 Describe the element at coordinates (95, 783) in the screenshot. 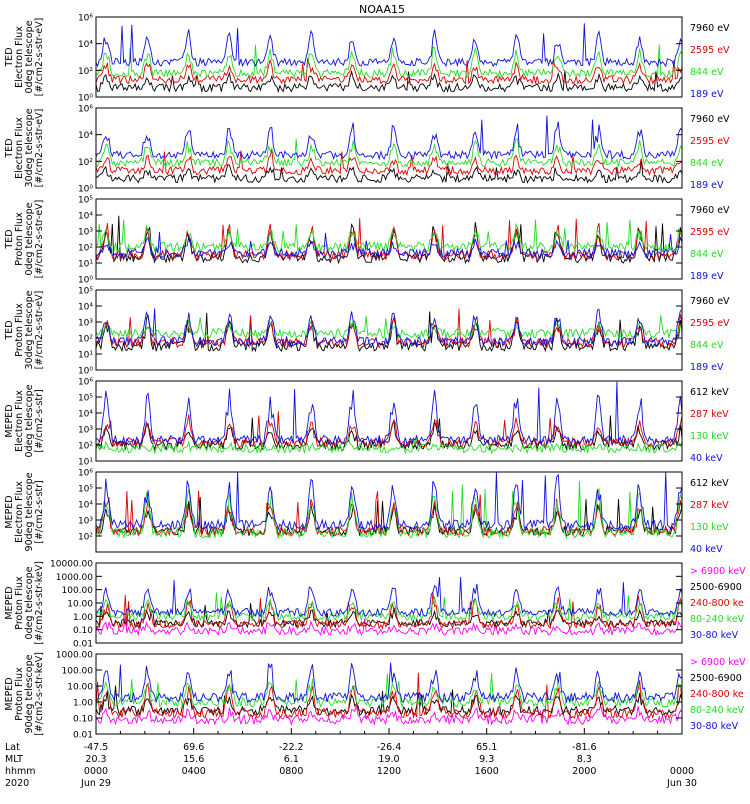

I see `x-tick-label: Jun 29` at that location.